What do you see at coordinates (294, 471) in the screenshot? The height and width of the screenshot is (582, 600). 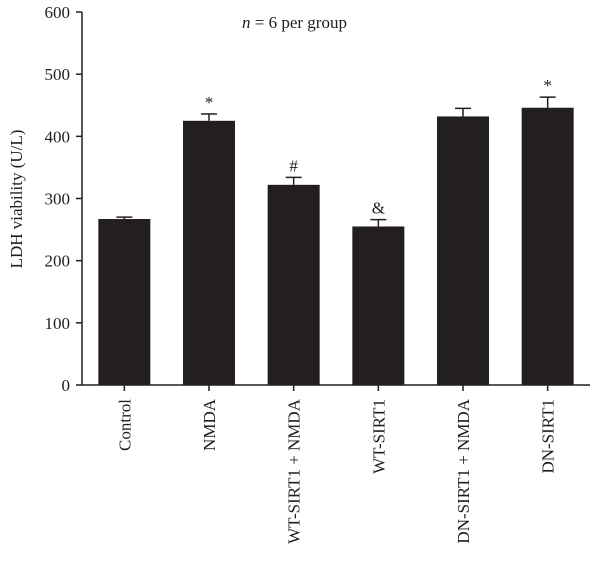 I see `x-category-label: WT-SIRT1 + NMDA` at bounding box center [294, 471].